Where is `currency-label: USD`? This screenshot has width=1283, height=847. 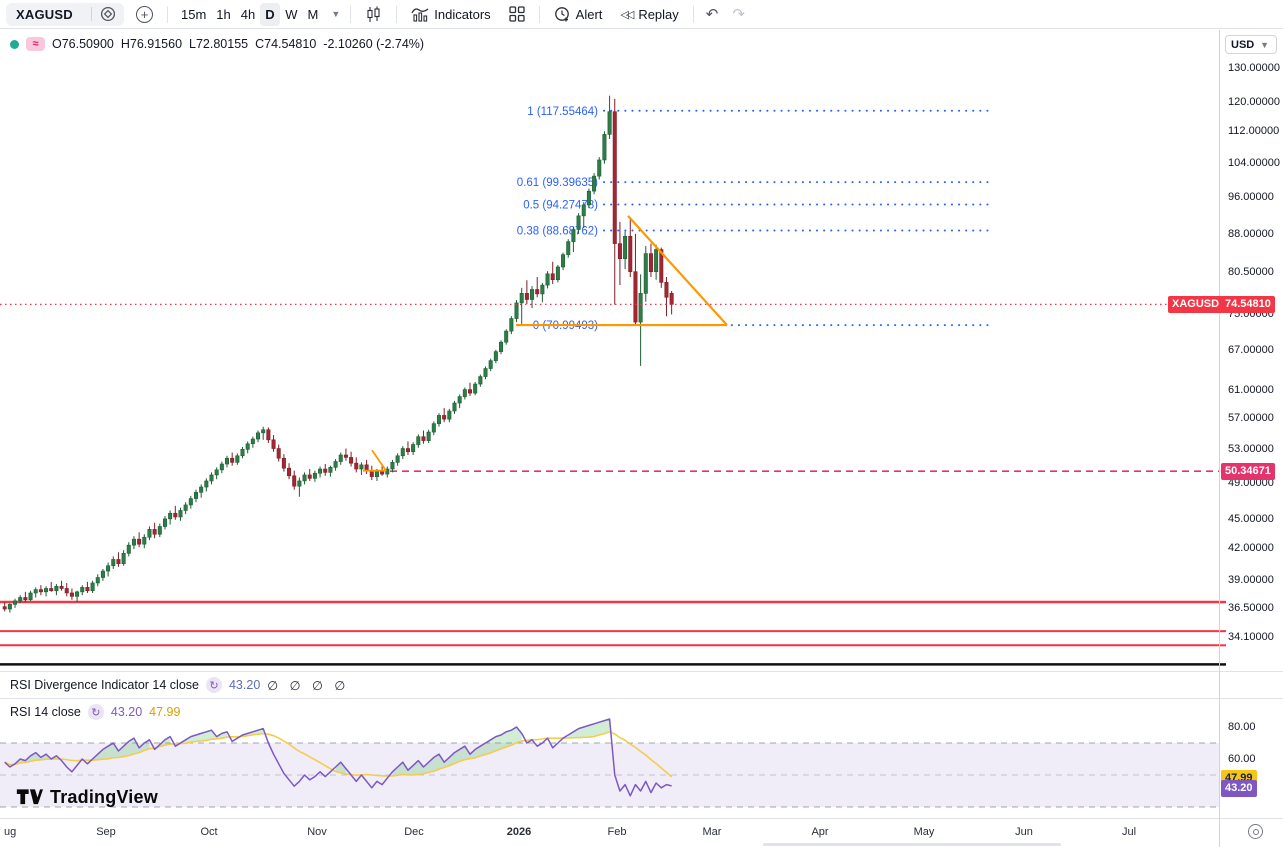 currency-label: USD is located at coordinates (1243, 44).